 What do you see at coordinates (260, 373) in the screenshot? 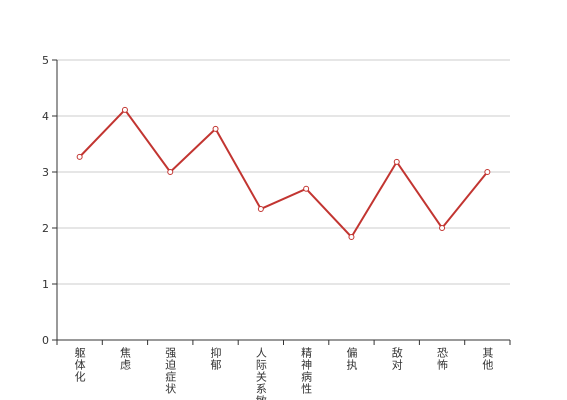
I see `x-tick-label: 人际关系敏感` at bounding box center [260, 373].